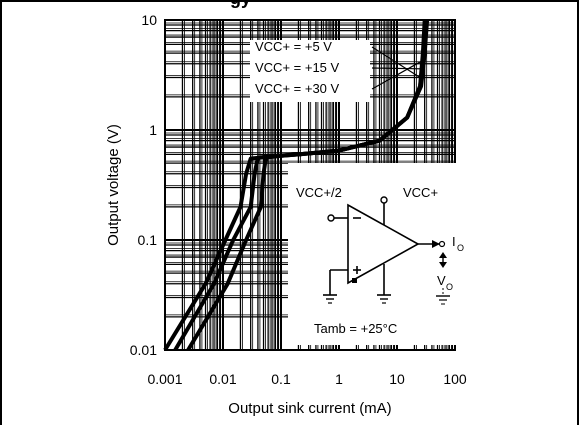  Describe the element at coordinates (143, 350) in the screenshot. I see `y-tick-label: 0.01` at that location.